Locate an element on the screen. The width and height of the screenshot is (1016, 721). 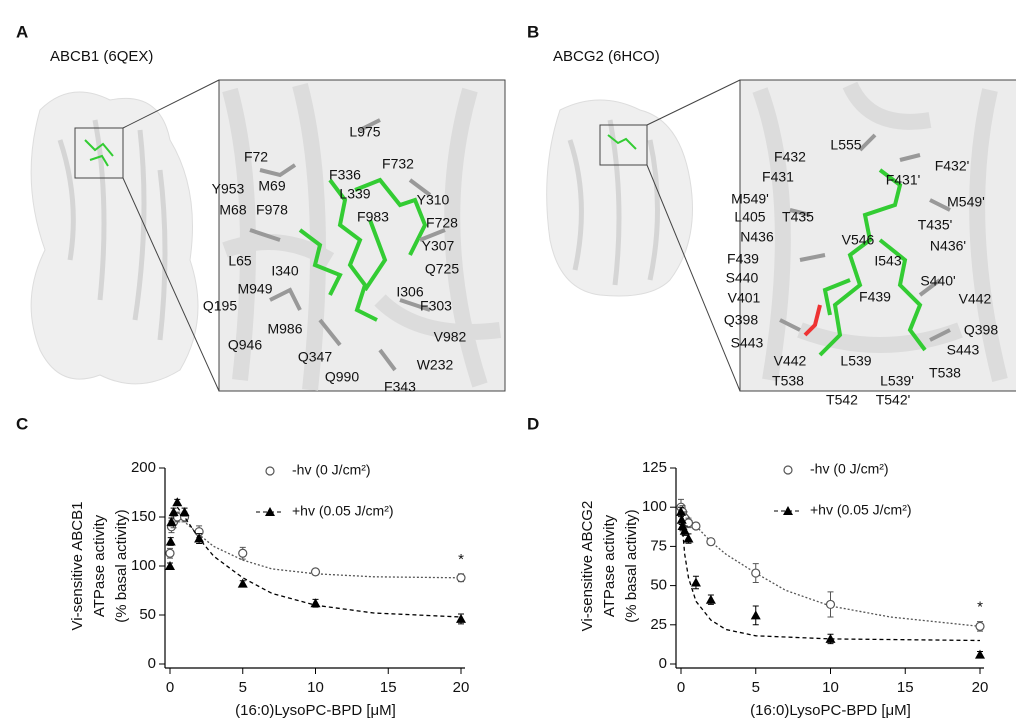
residue-label: L539 is located at coordinates (855, 361).